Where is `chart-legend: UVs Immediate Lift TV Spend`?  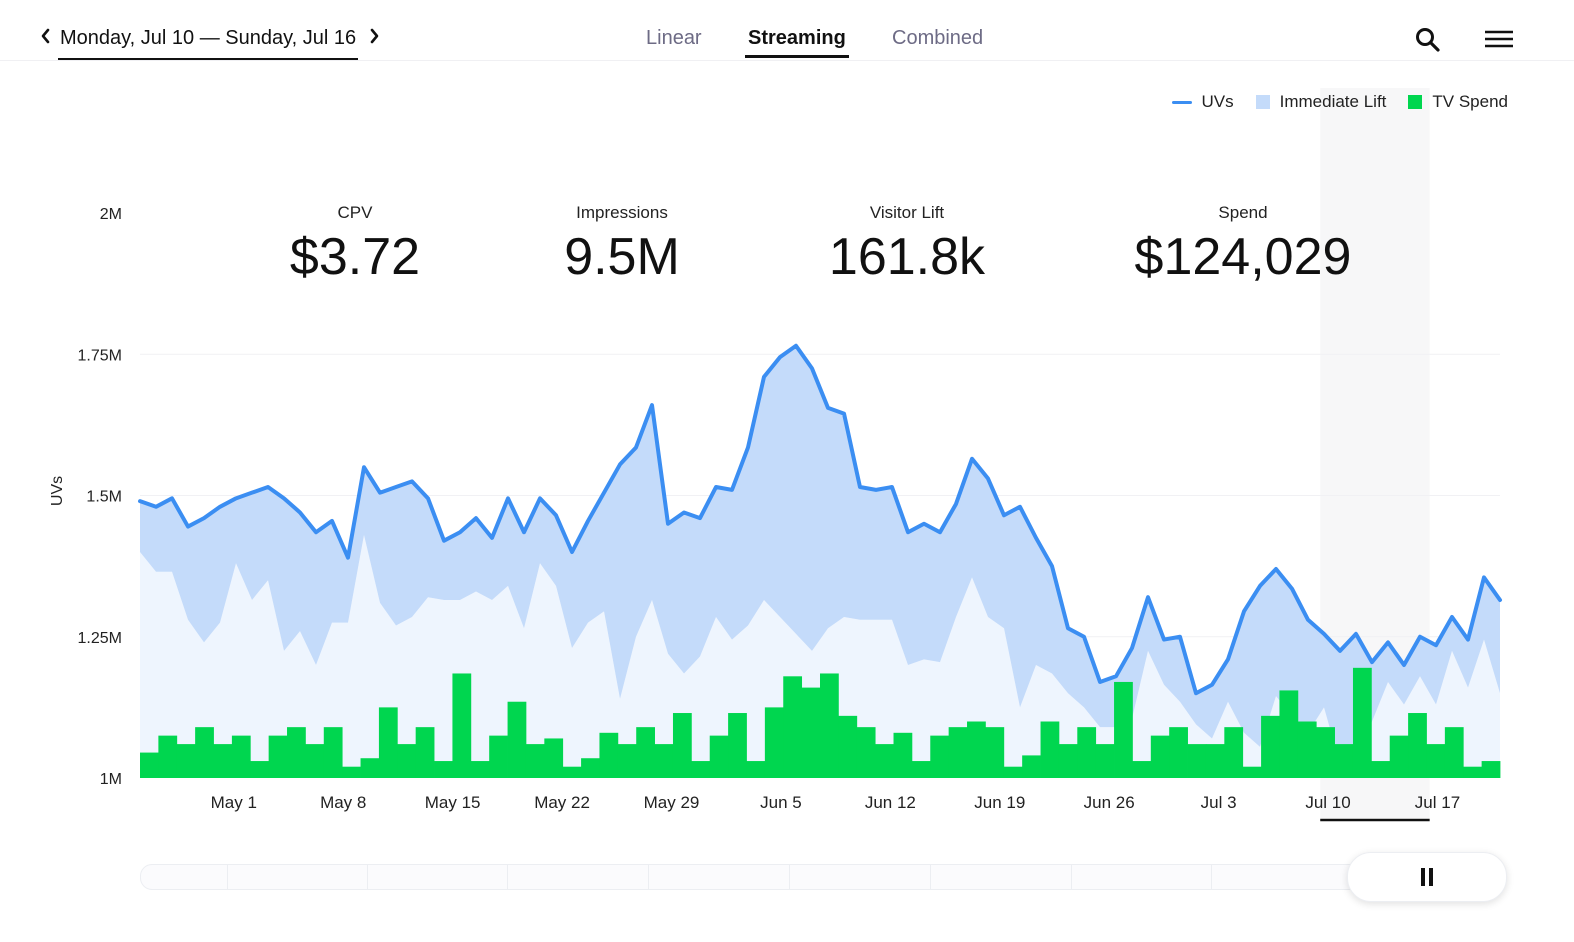
chart-legend: UVs Immediate Lift TV Spend is located at coordinates (1329, 102).